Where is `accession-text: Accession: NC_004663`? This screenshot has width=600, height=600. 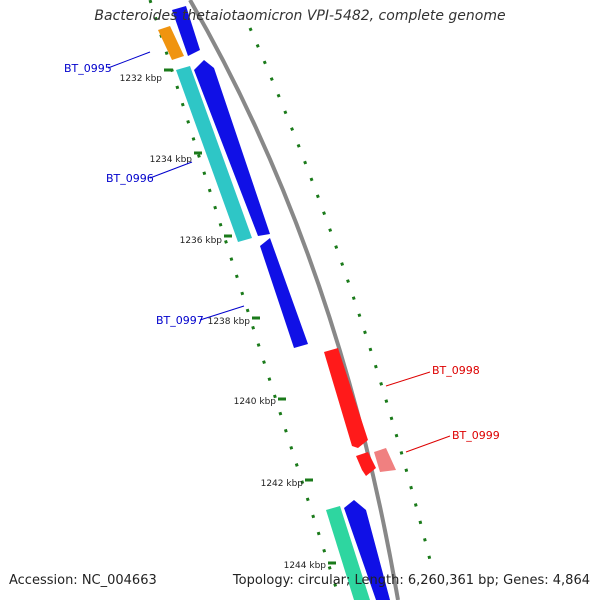
accession-text: Accession: NC_004663 is located at coordinates (83, 580).